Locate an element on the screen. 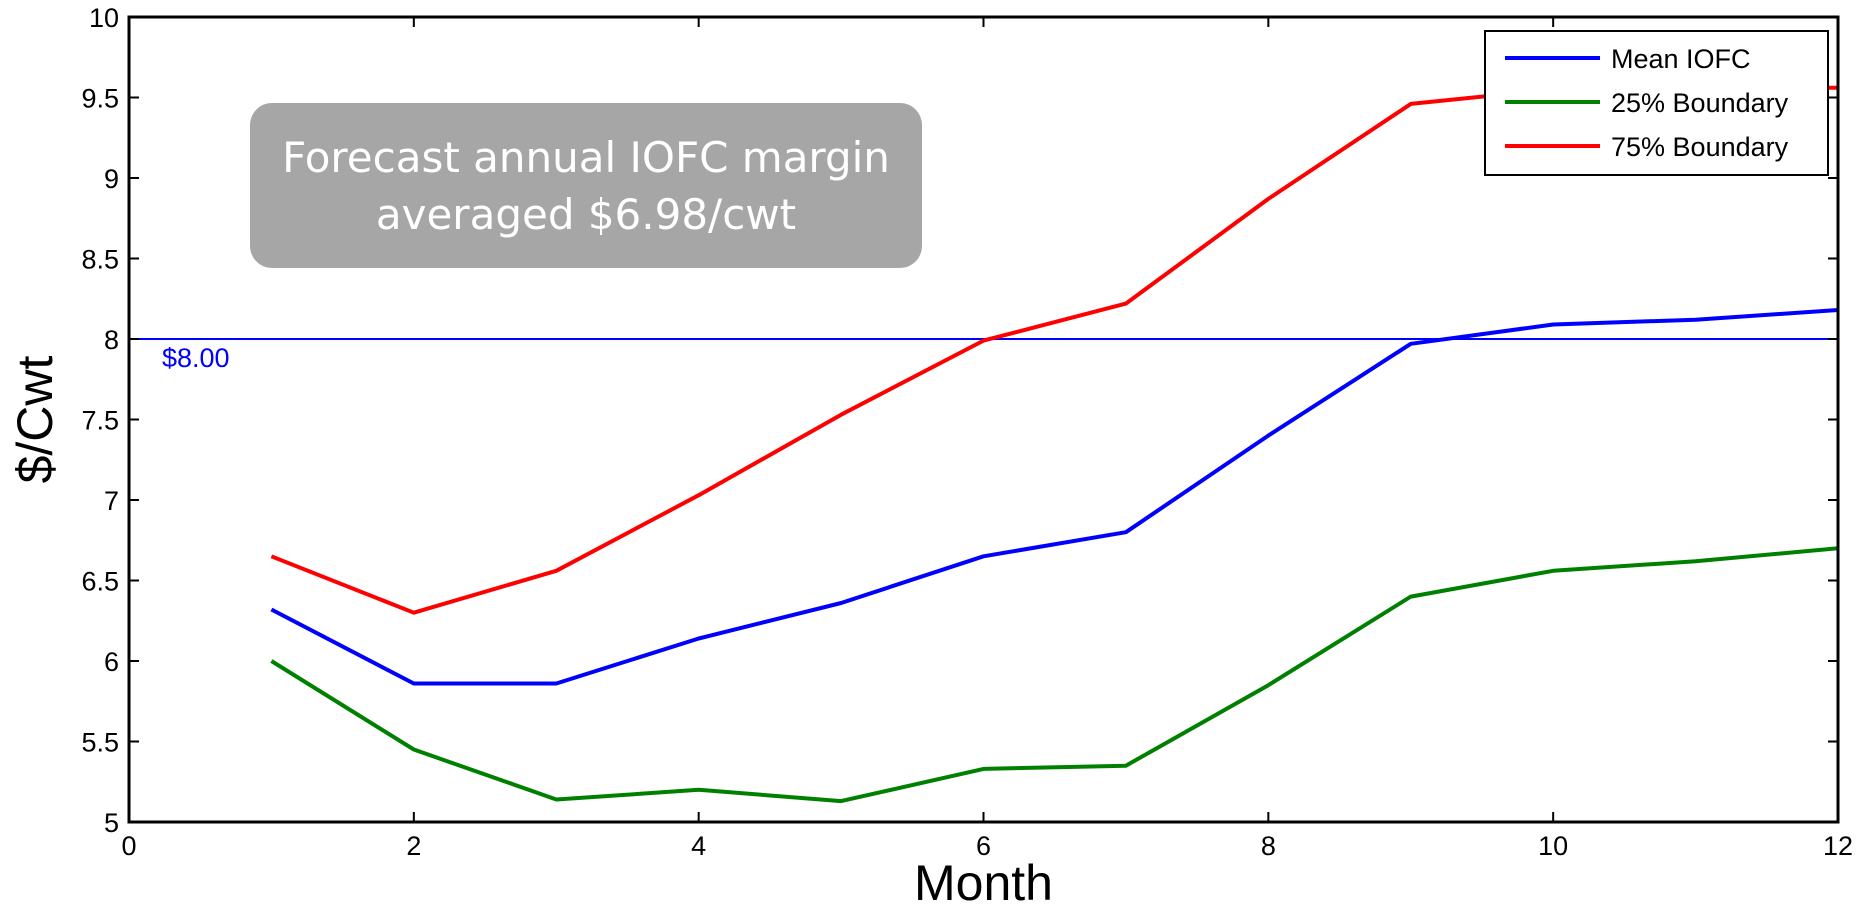 The width and height of the screenshot is (1868, 920). x-tick-label: 4 is located at coordinates (698, 846).